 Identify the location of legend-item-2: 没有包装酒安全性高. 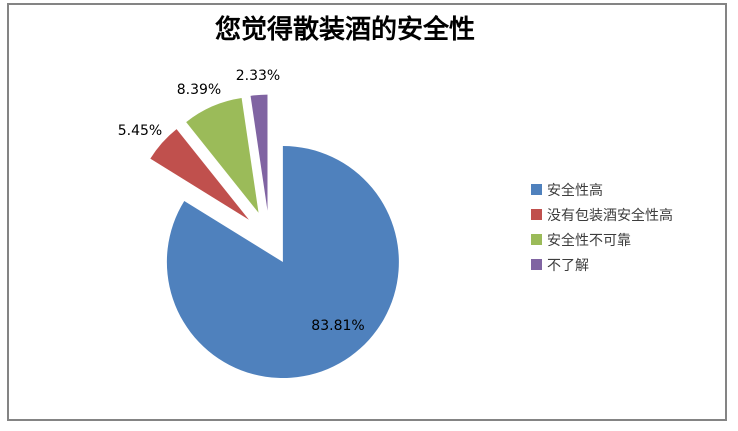
(602, 214).